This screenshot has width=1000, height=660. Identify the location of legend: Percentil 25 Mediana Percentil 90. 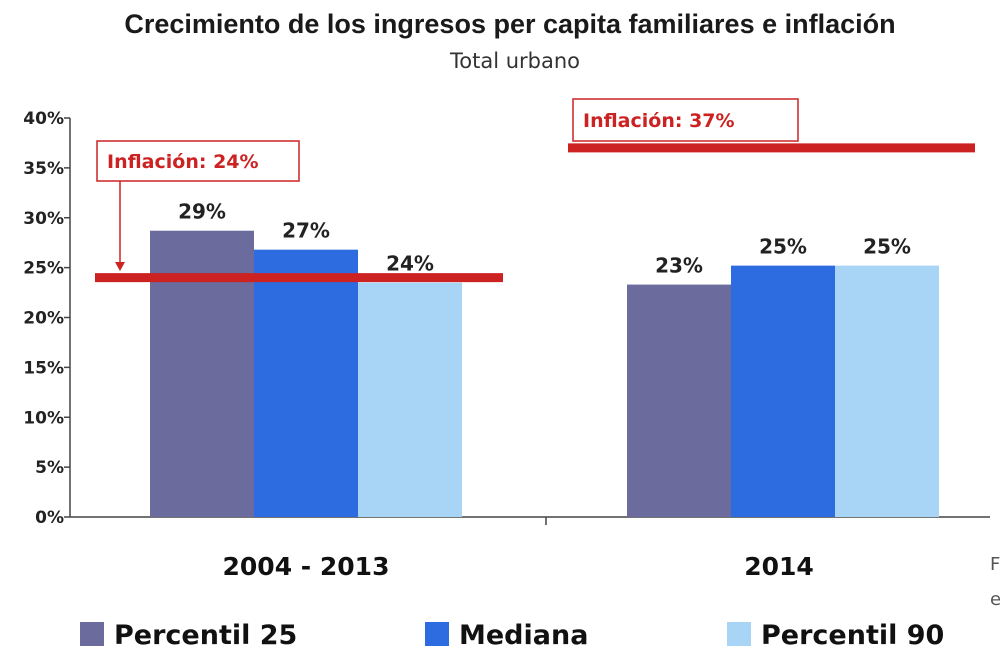
(512, 635).